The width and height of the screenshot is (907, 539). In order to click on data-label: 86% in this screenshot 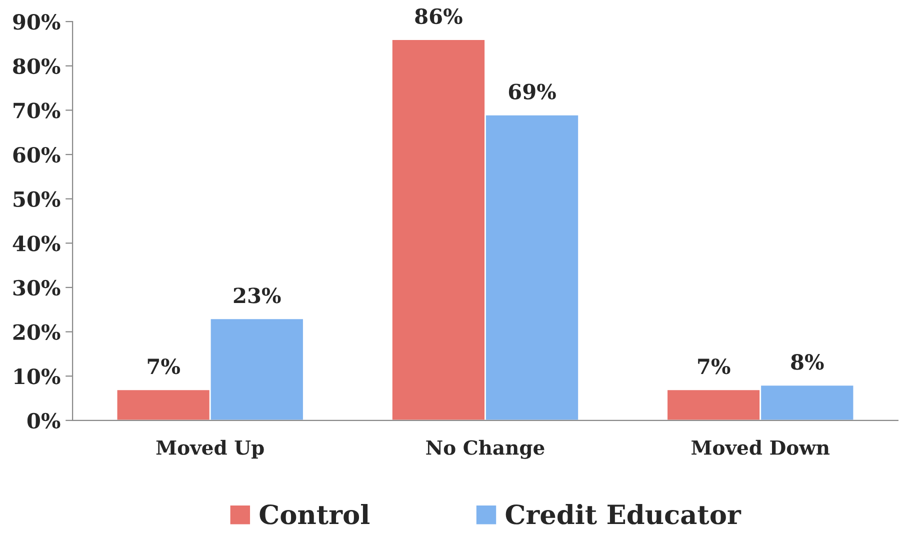, I will do `click(438, 16)`.